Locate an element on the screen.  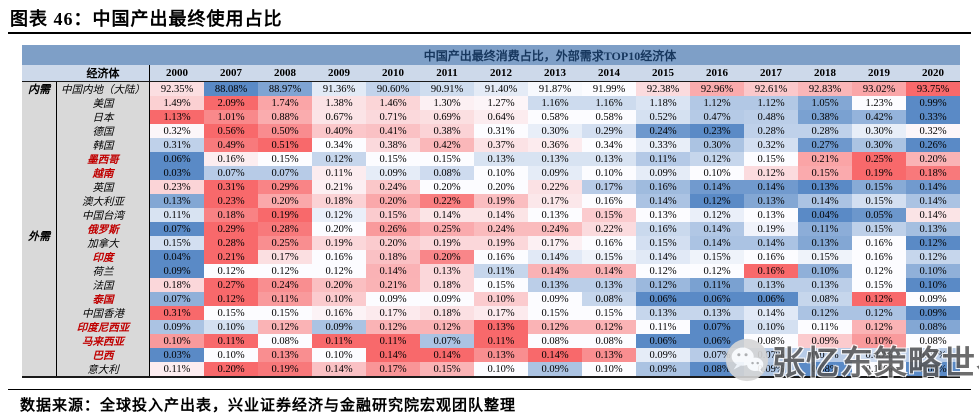
economy-label: 巴西 is located at coordinates (103, 355).